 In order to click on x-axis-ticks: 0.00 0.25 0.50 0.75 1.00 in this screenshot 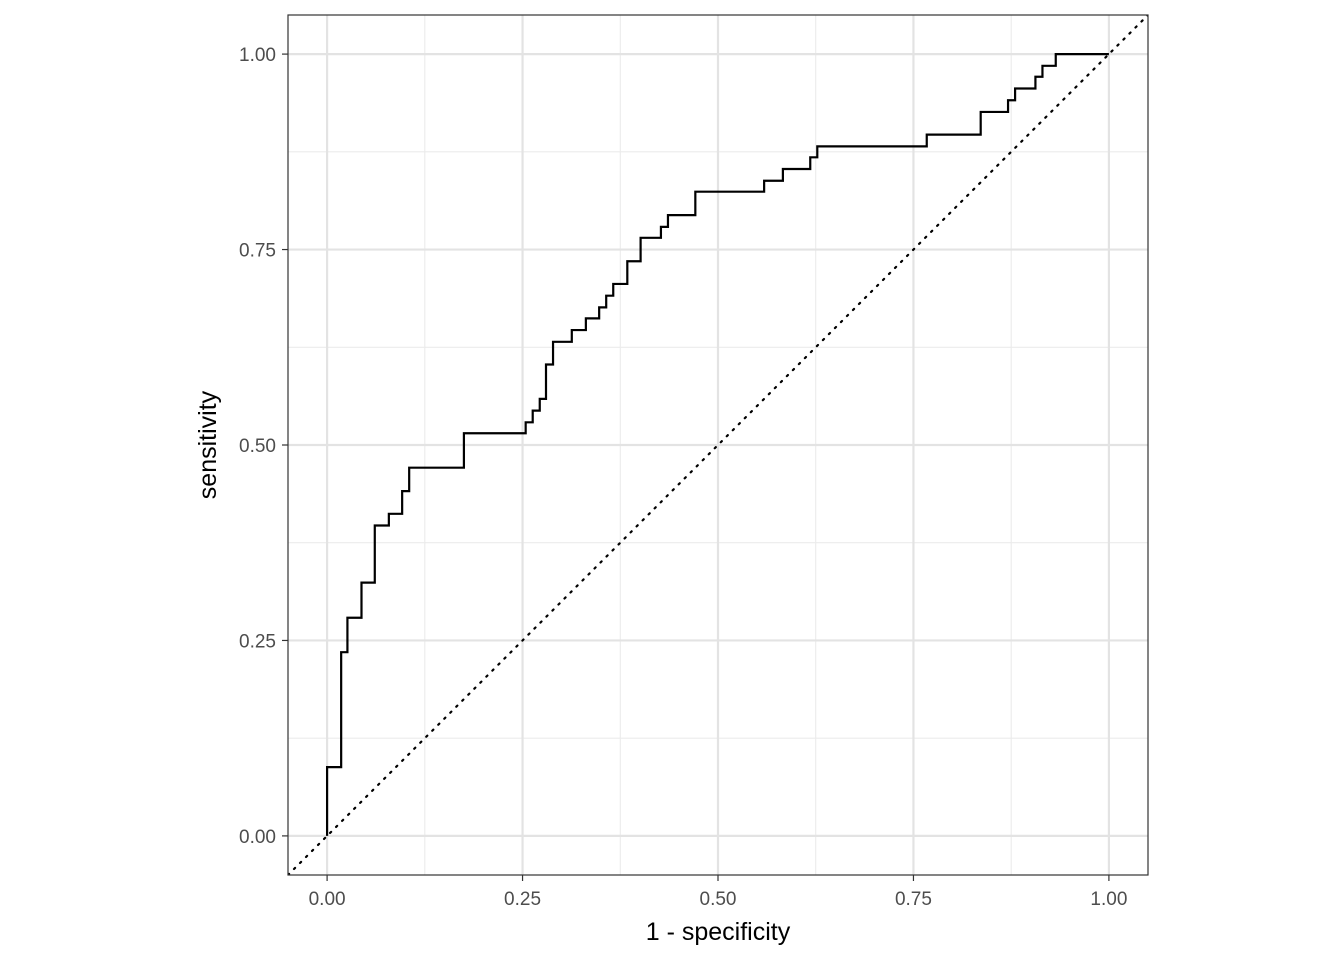, I will do `click(718, 892)`.